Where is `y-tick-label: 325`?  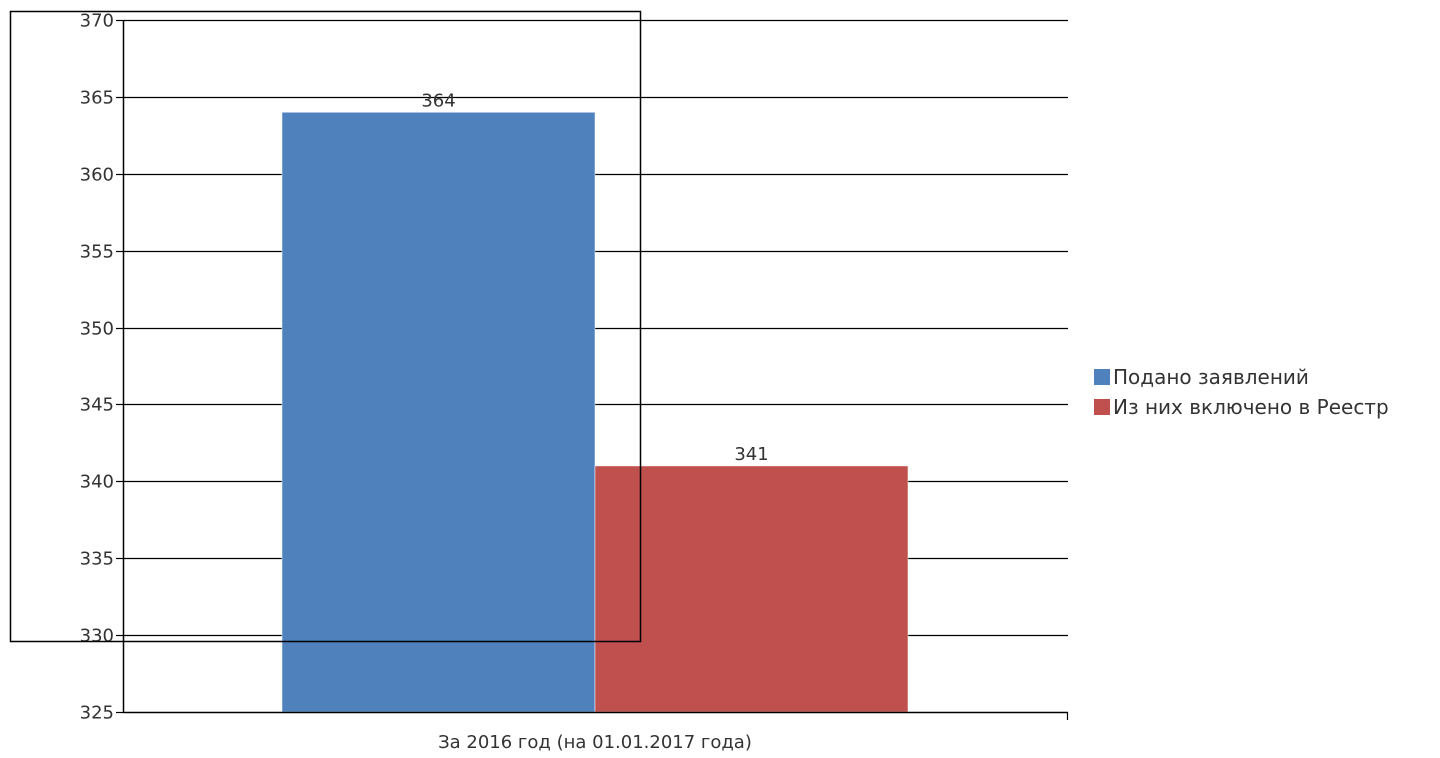 y-tick-label: 325 is located at coordinates (97, 713).